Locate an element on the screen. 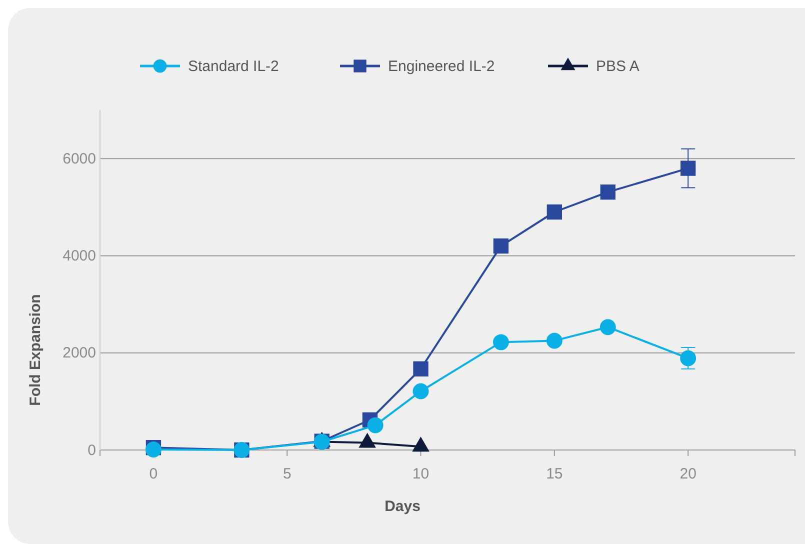 The image size is (805, 546). x-tick-label: 20 is located at coordinates (688, 474).